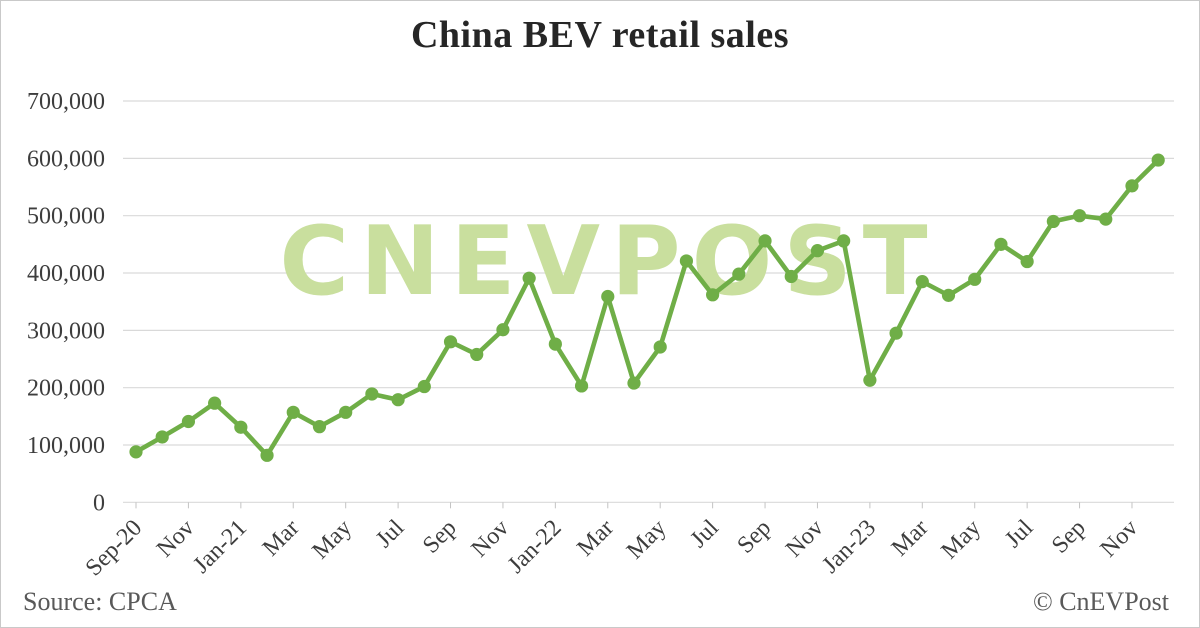  Describe the element at coordinates (600, 35) in the screenshot. I see `chart-title: China BEV retail sales` at that location.